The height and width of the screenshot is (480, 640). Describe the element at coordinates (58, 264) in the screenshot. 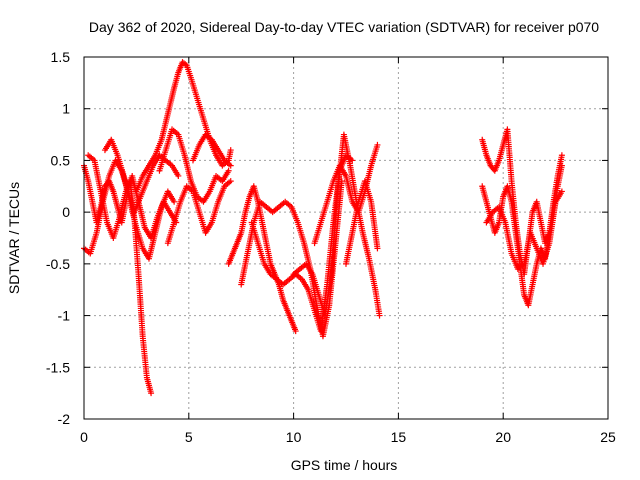

I see `y-tick-label: -0.5` at that location.